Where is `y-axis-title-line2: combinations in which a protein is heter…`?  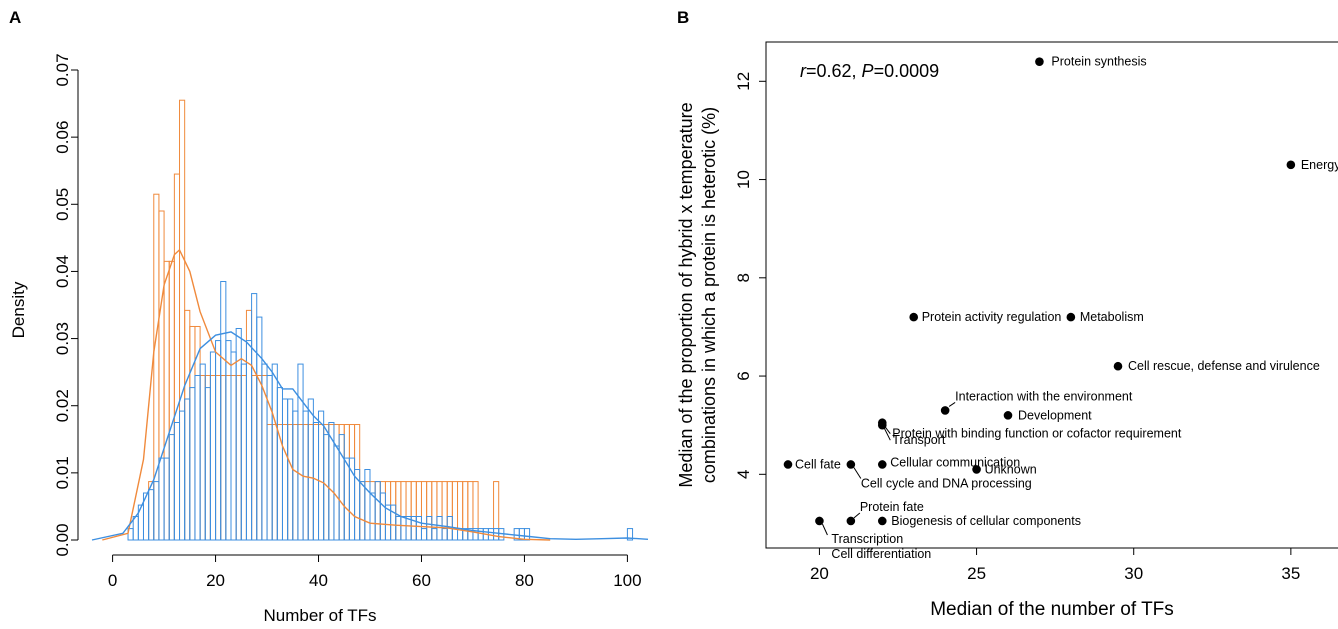
y-axis-title-line2: combinations in which a protein is heter… is located at coordinates (709, 295).